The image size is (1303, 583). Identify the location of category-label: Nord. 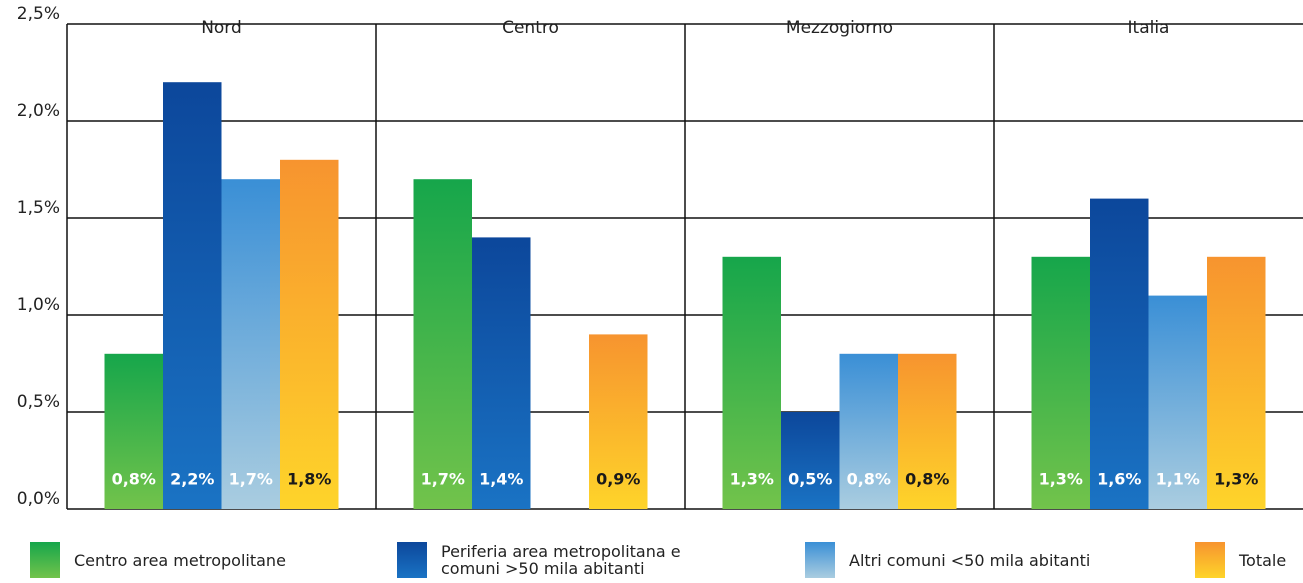
(221, 28).